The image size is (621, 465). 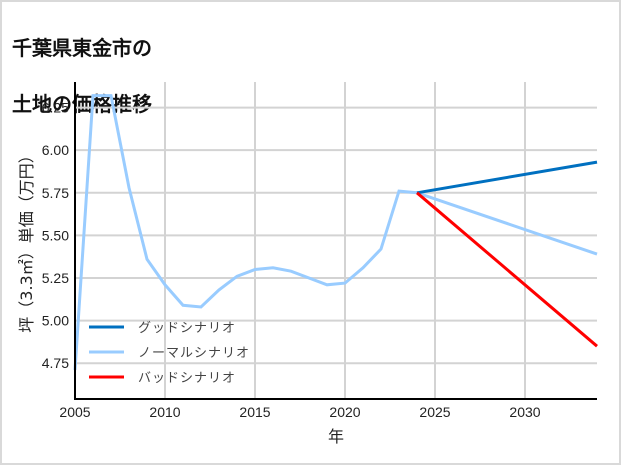 What do you see at coordinates (55, 150) in the screenshot?
I see `y-tick-label: 6.00` at bounding box center [55, 150].